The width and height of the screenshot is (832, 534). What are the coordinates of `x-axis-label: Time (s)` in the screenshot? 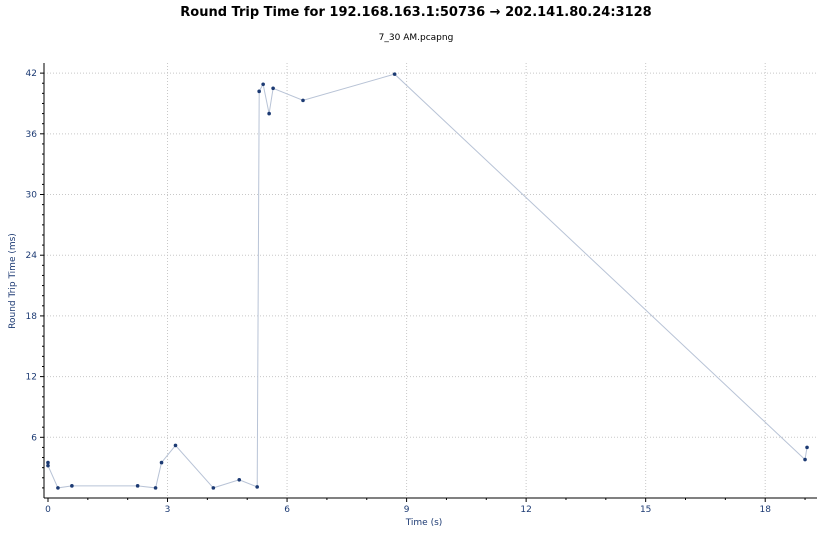 It's located at (424, 523).